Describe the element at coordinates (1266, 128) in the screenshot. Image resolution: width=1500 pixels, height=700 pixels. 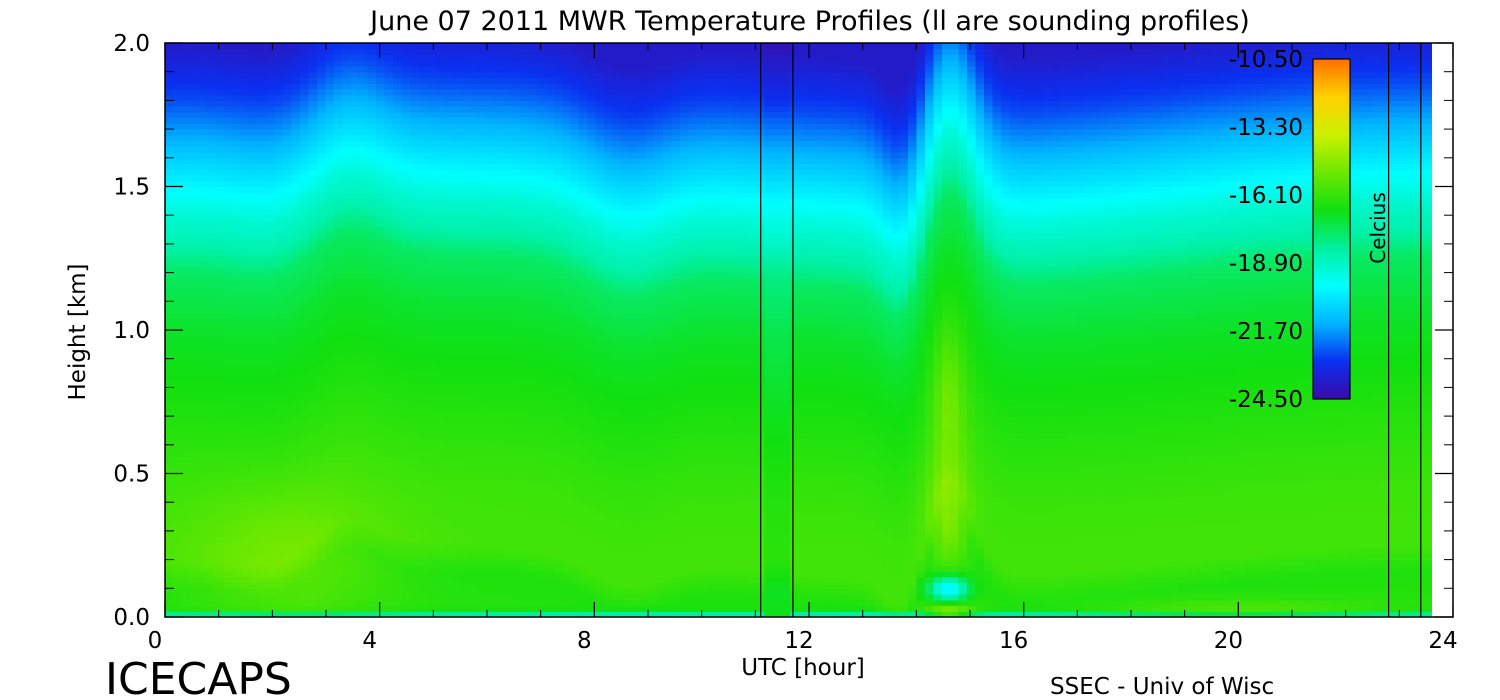
I see `colorbar-tick-label: -13.30` at that location.